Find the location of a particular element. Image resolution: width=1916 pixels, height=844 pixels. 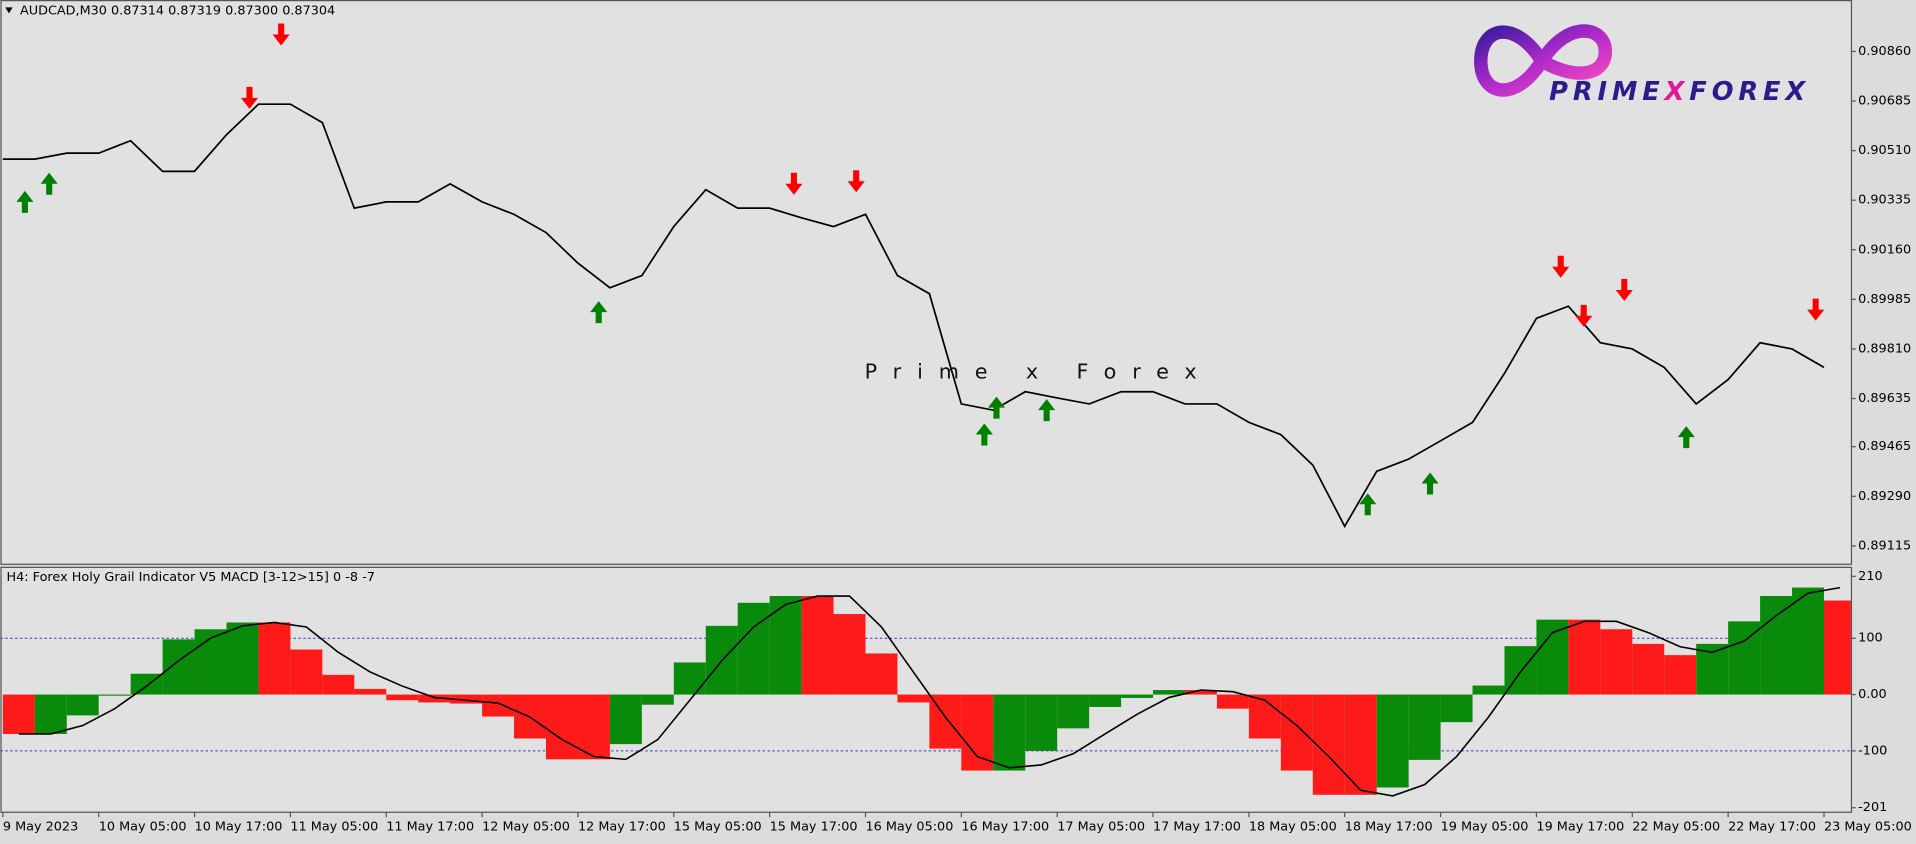

logo-text: PRIMEXFOREX is located at coordinates (1679, 92).